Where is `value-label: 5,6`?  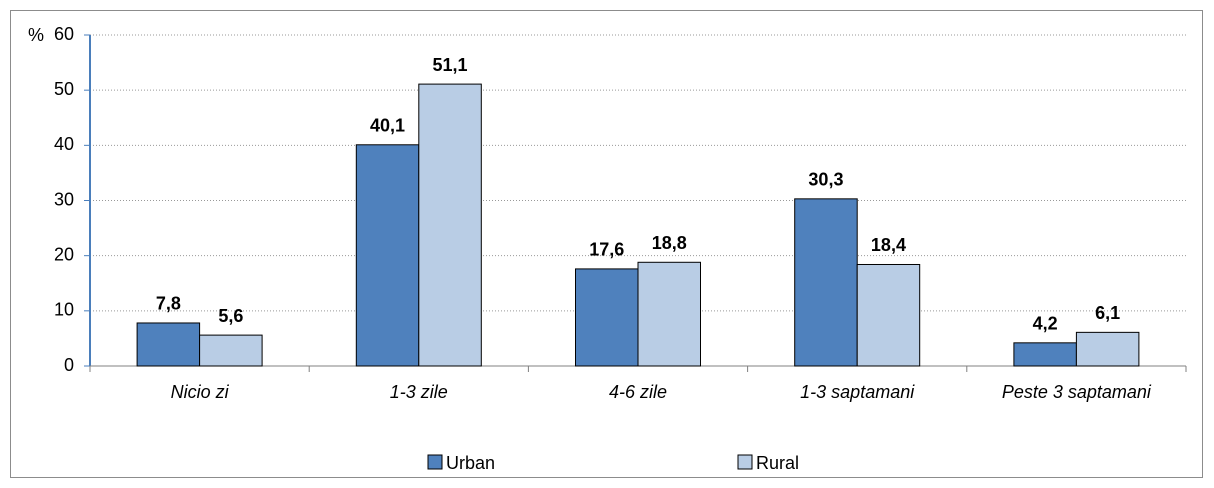
value-label: 5,6 is located at coordinates (230, 316).